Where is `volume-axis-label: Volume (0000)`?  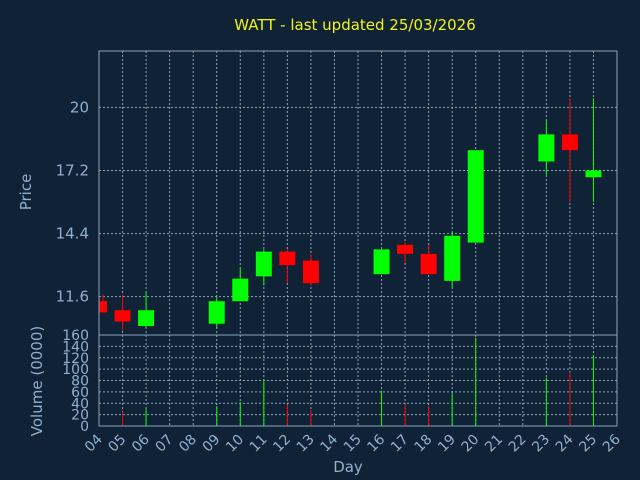
volume-axis-label: Volume (0000) is located at coordinates (37, 381).